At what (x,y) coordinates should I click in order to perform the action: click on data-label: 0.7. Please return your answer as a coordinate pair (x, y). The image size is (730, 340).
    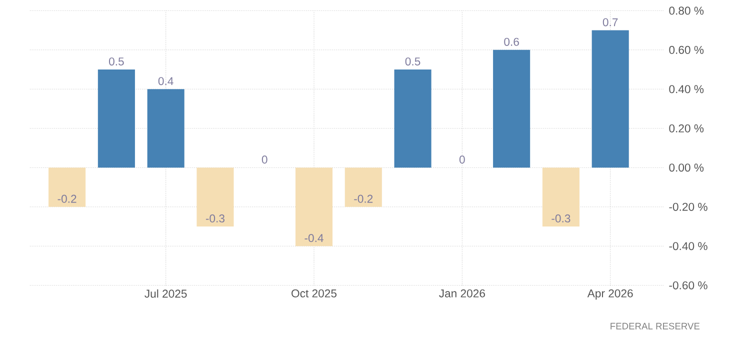
    Looking at the image, I should click on (610, 22).